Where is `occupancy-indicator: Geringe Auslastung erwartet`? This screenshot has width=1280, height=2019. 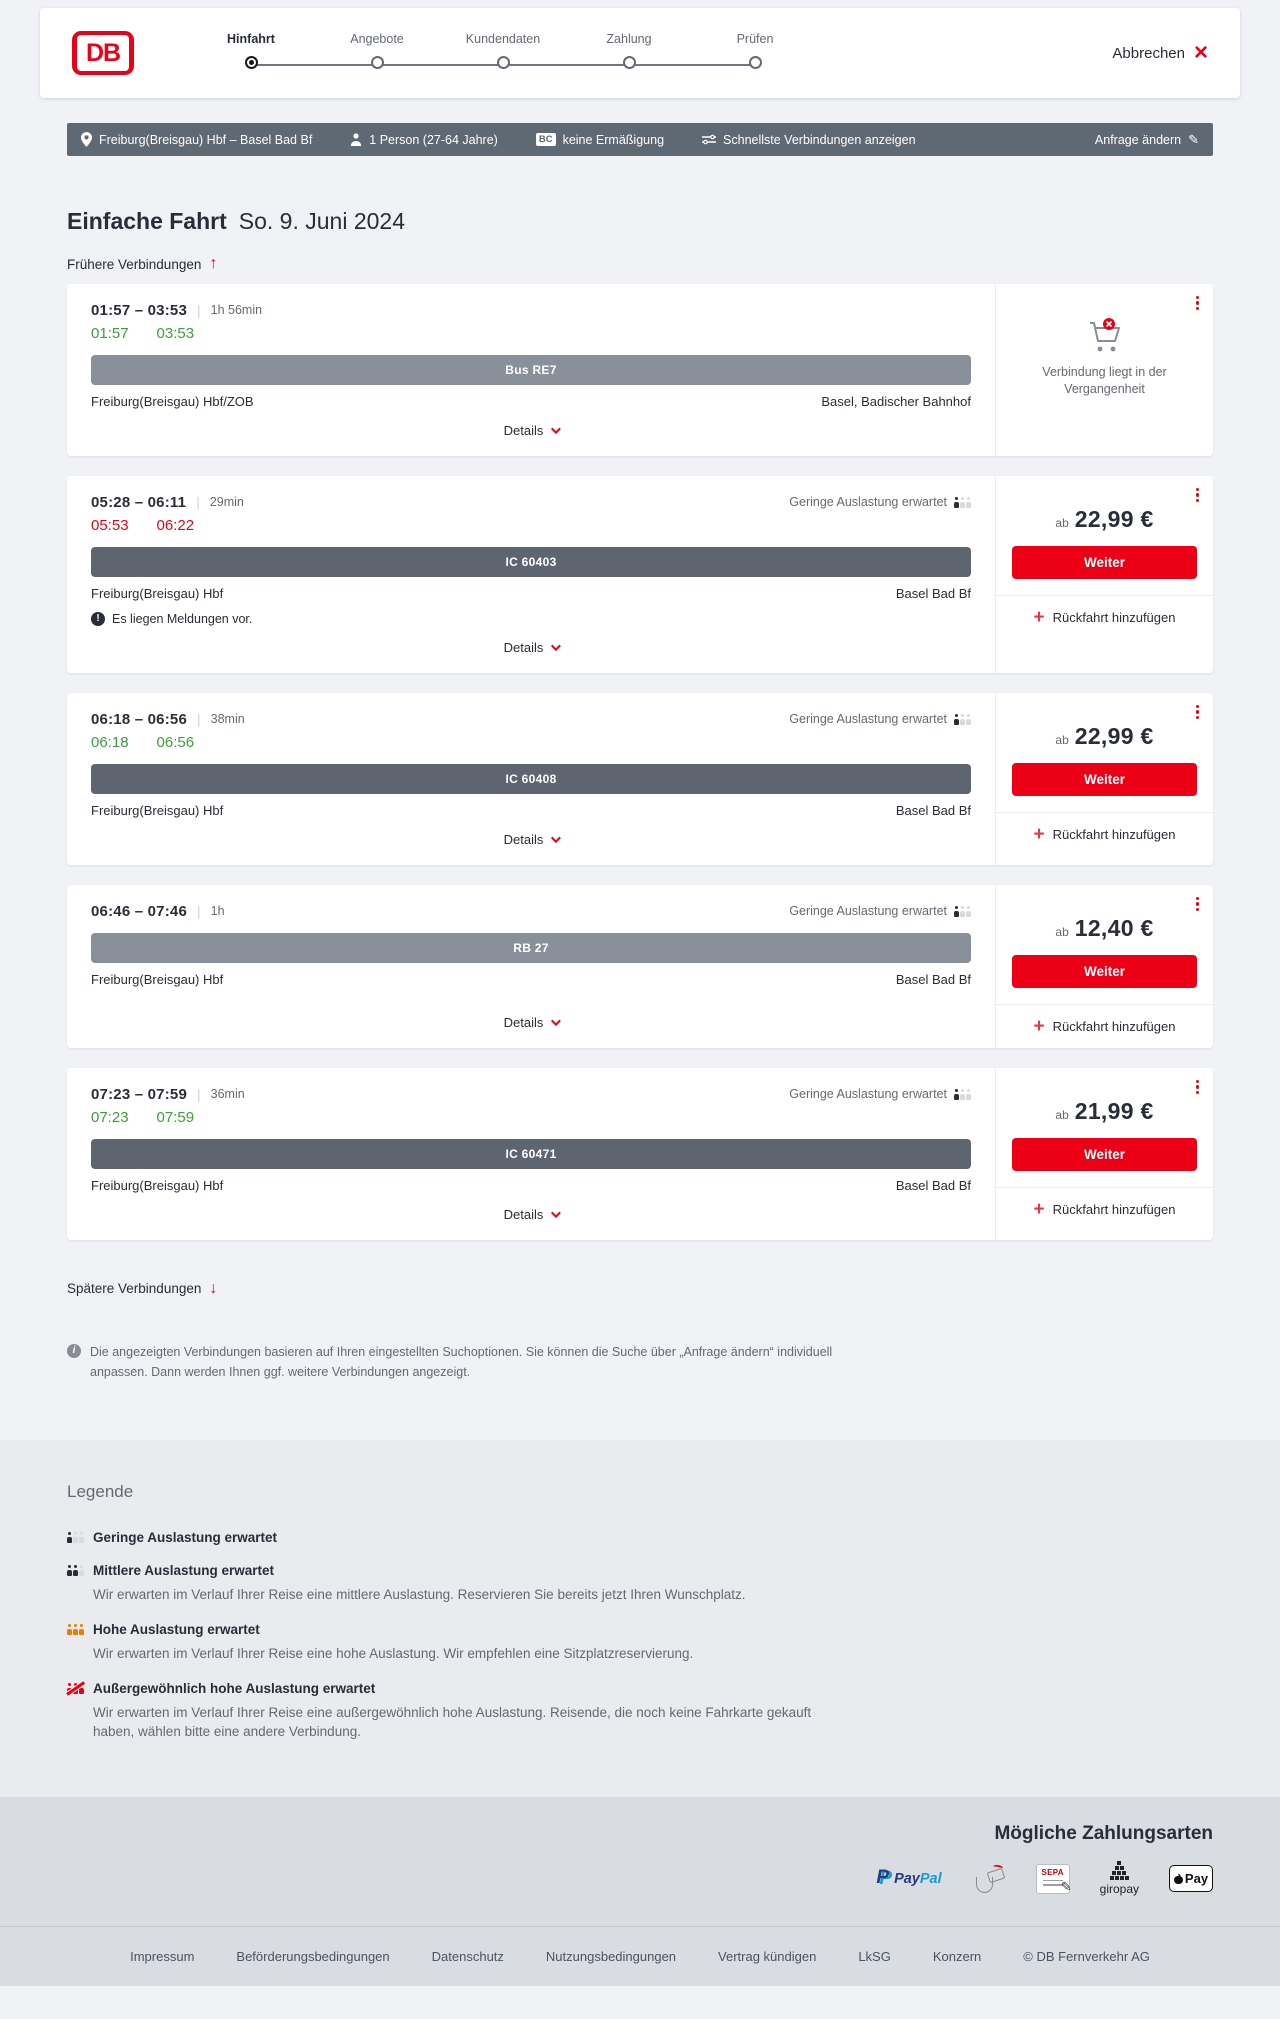
occupancy-indicator: Geringe Auslastung erwartet is located at coordinates (880, 911).